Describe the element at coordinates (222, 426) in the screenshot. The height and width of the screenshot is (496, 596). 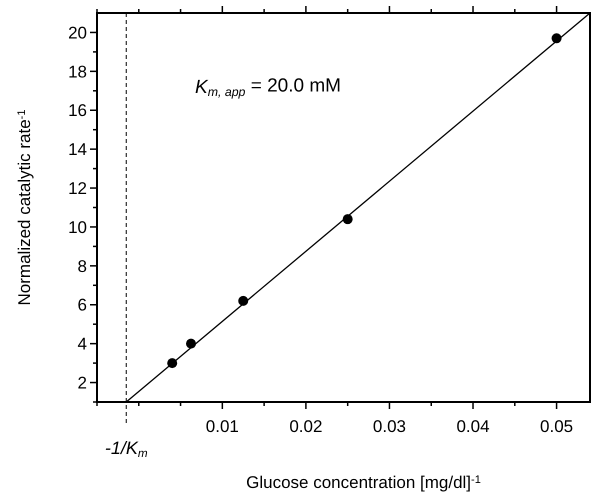
I see `x-tick-label: 0.01` at that location.